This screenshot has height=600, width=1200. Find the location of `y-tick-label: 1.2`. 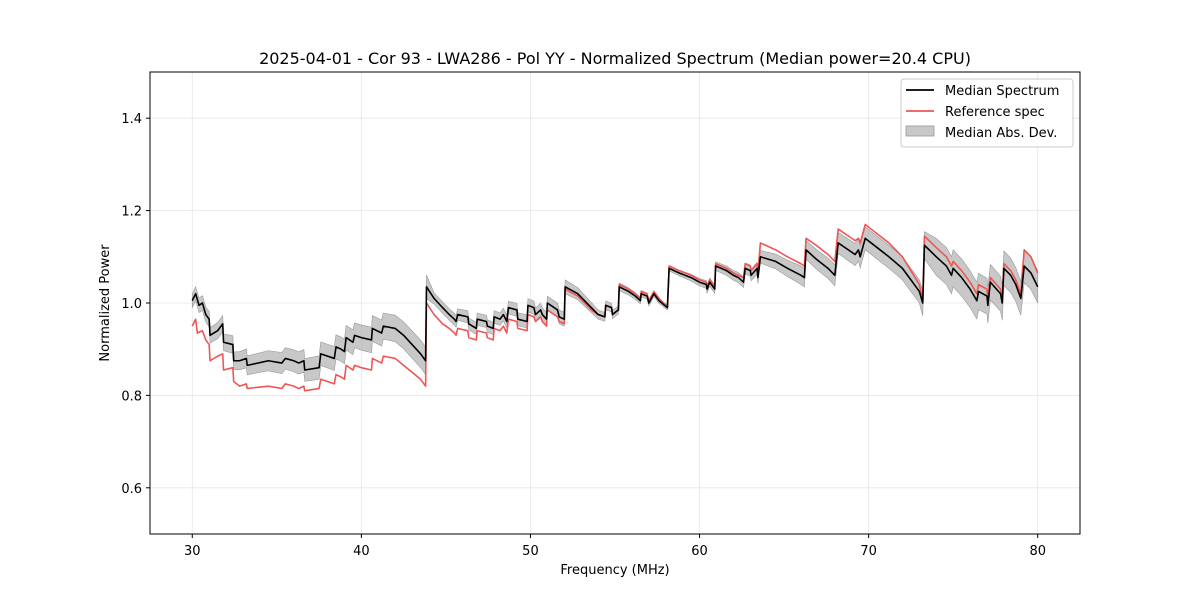

y-tick-label: 1.2 is located at coordinates (131, 212).